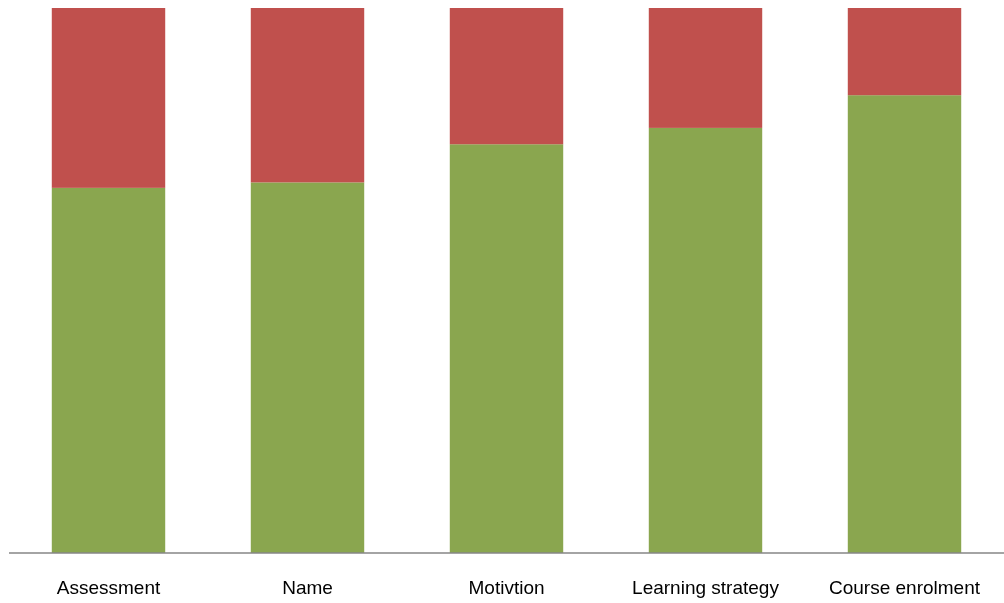 This screenshot has width=1004, height=603. What do you see at coordinates (307, 587) in the screenshot?
I see `x-tick-label: Name` at bounding box center [307, 587].